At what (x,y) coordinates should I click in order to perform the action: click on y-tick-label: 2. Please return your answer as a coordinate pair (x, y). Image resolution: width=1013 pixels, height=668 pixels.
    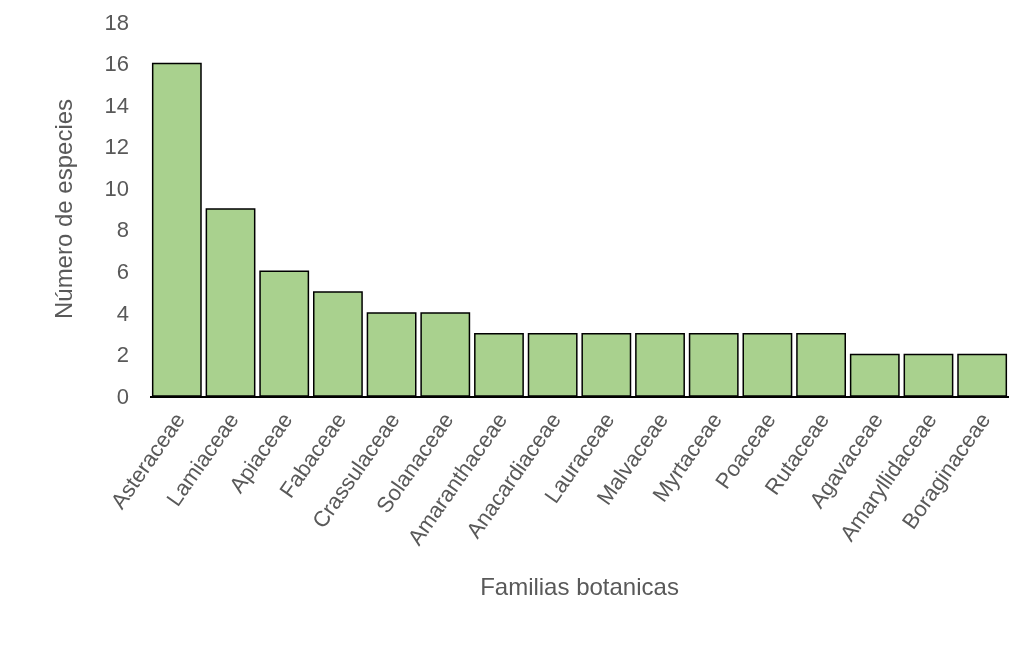
    Looking at the image, I should click on (122, 355).